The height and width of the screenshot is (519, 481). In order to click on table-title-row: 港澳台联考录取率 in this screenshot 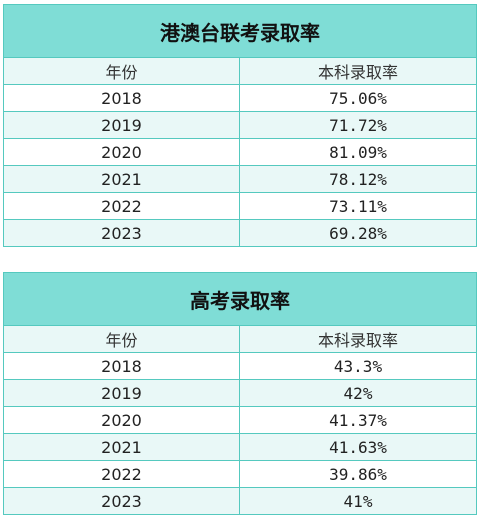, I will do `click(240, 31)`.